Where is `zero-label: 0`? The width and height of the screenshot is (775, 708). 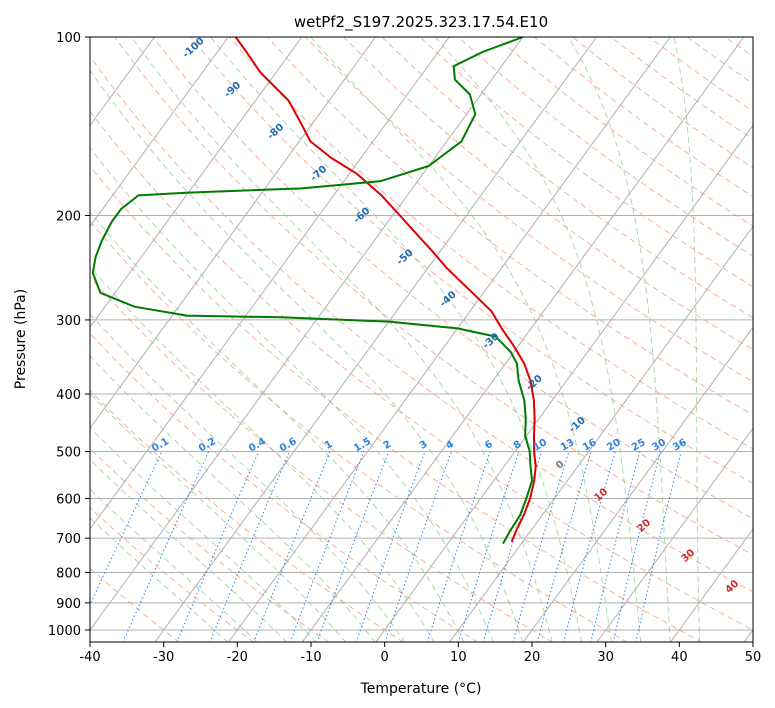
zero-label: 0 is located at coordinates (560, 465).